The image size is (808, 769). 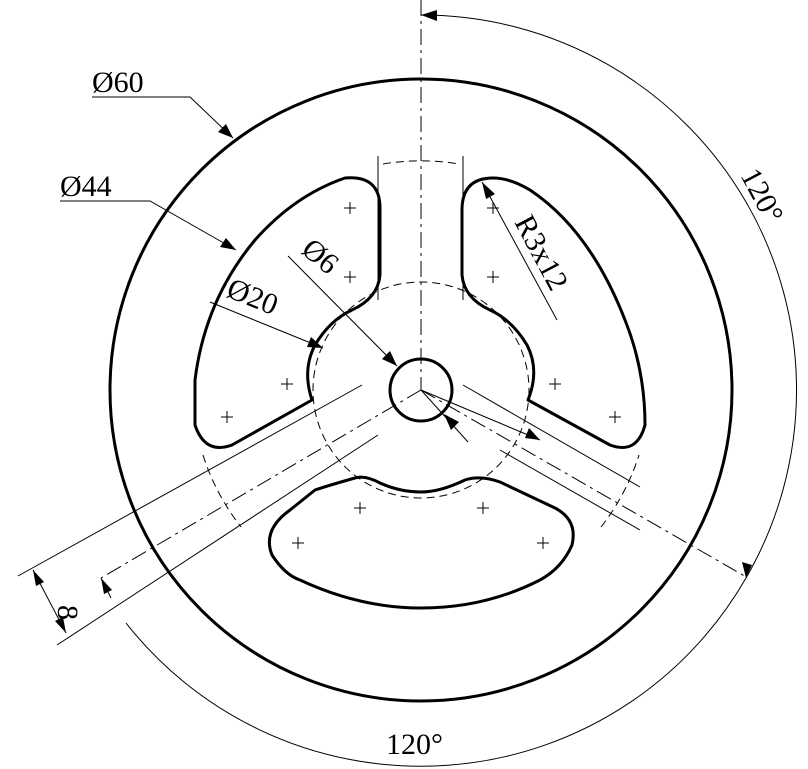 What do you see at coordinates (551, 436) in the screenshot?
I see `right-spoke-edge-upper` at bounding box center [551, 436].